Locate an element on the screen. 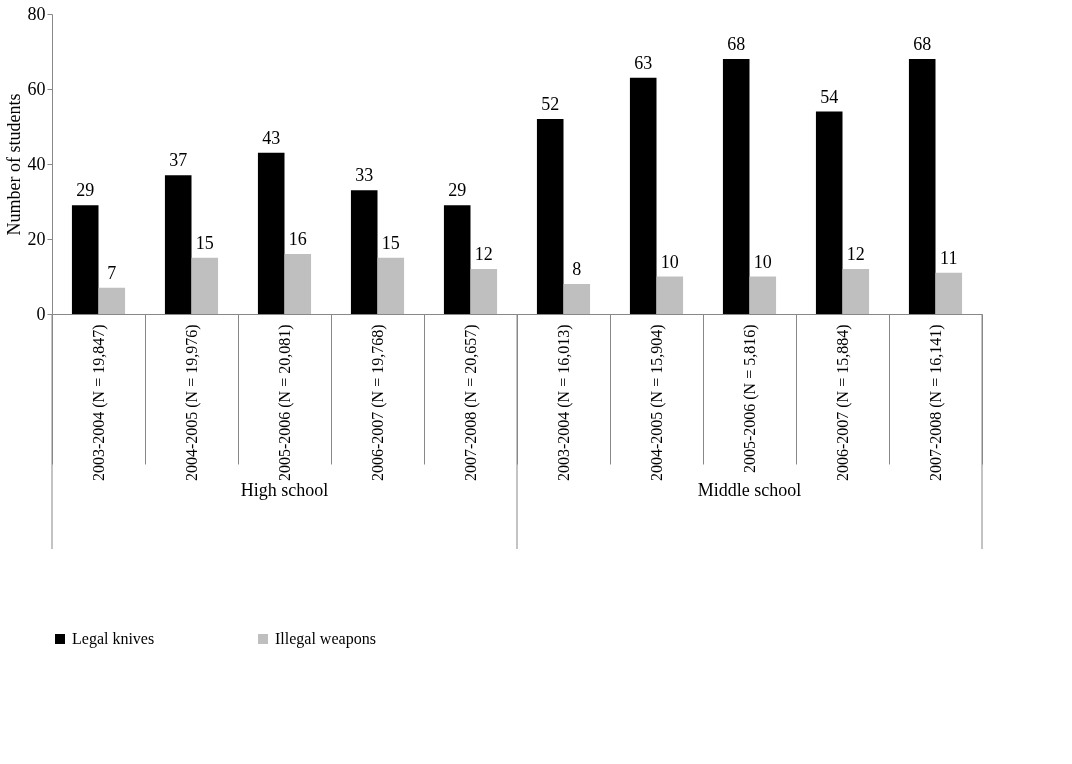  data-label: 16 is located at coordinates (297, 239).